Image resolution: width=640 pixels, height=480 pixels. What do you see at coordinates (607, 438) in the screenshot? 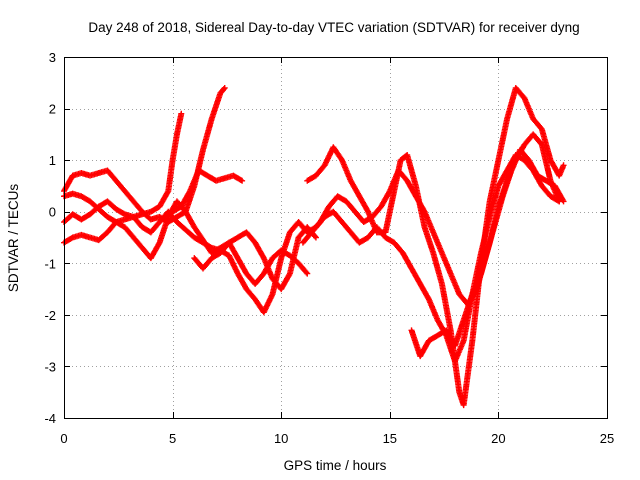
I see `x-tick-label: 25` at bounding box center [607, 438].